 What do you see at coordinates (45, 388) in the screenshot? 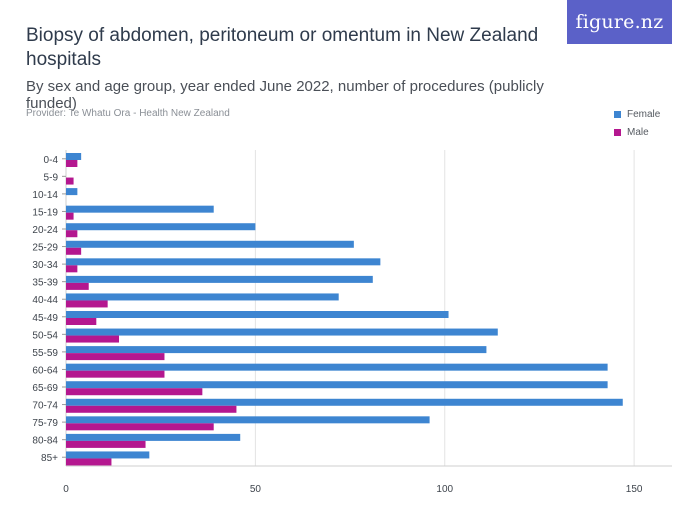
I see `y-tick-label: 65-69` at bounding box center [45, 388].